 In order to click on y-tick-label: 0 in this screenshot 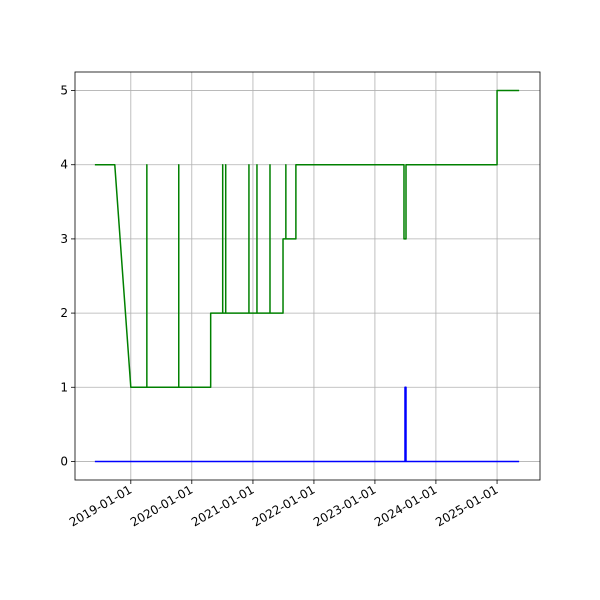, I will do `click(64, 461)`.